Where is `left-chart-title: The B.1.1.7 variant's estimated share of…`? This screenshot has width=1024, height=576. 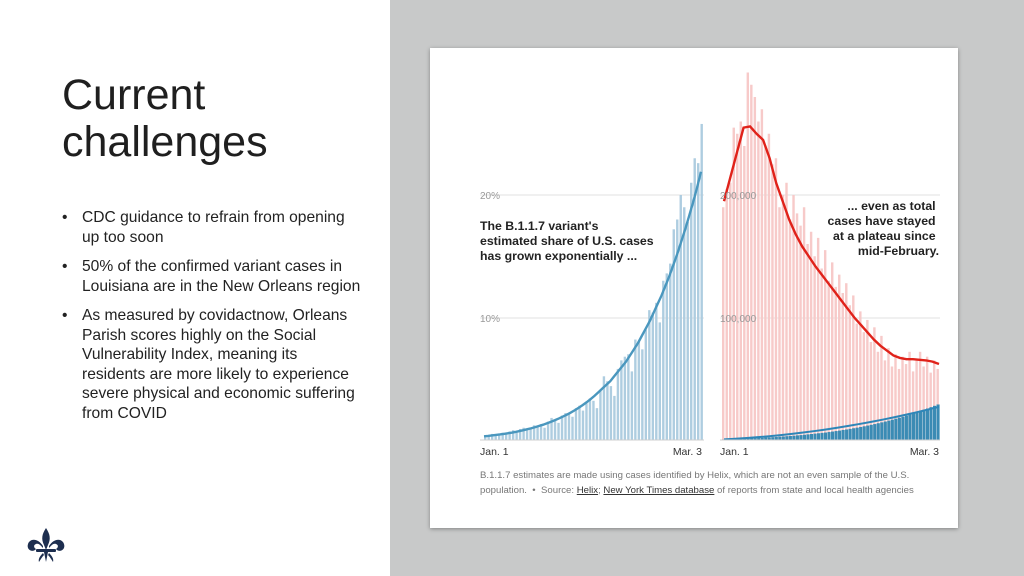
left-chart-title: The B.1.1.7 variant's estimated share of… is located at coordinates (568, 241).